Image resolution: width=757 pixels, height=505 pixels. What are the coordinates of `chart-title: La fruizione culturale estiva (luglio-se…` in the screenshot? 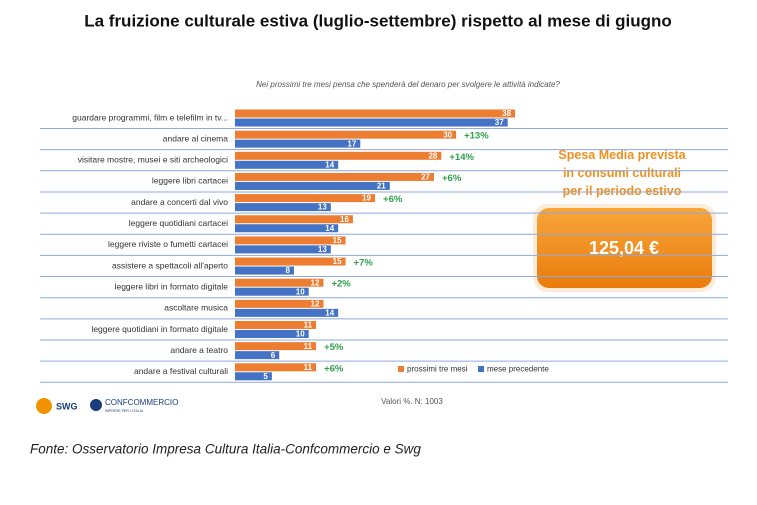 It's located at (378, 20).